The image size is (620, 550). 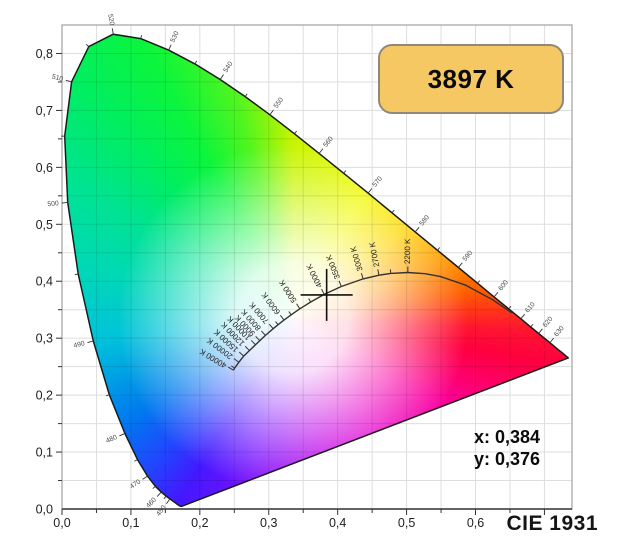 I want to click on wavelength-label: 530, so click(x=174, y=36).